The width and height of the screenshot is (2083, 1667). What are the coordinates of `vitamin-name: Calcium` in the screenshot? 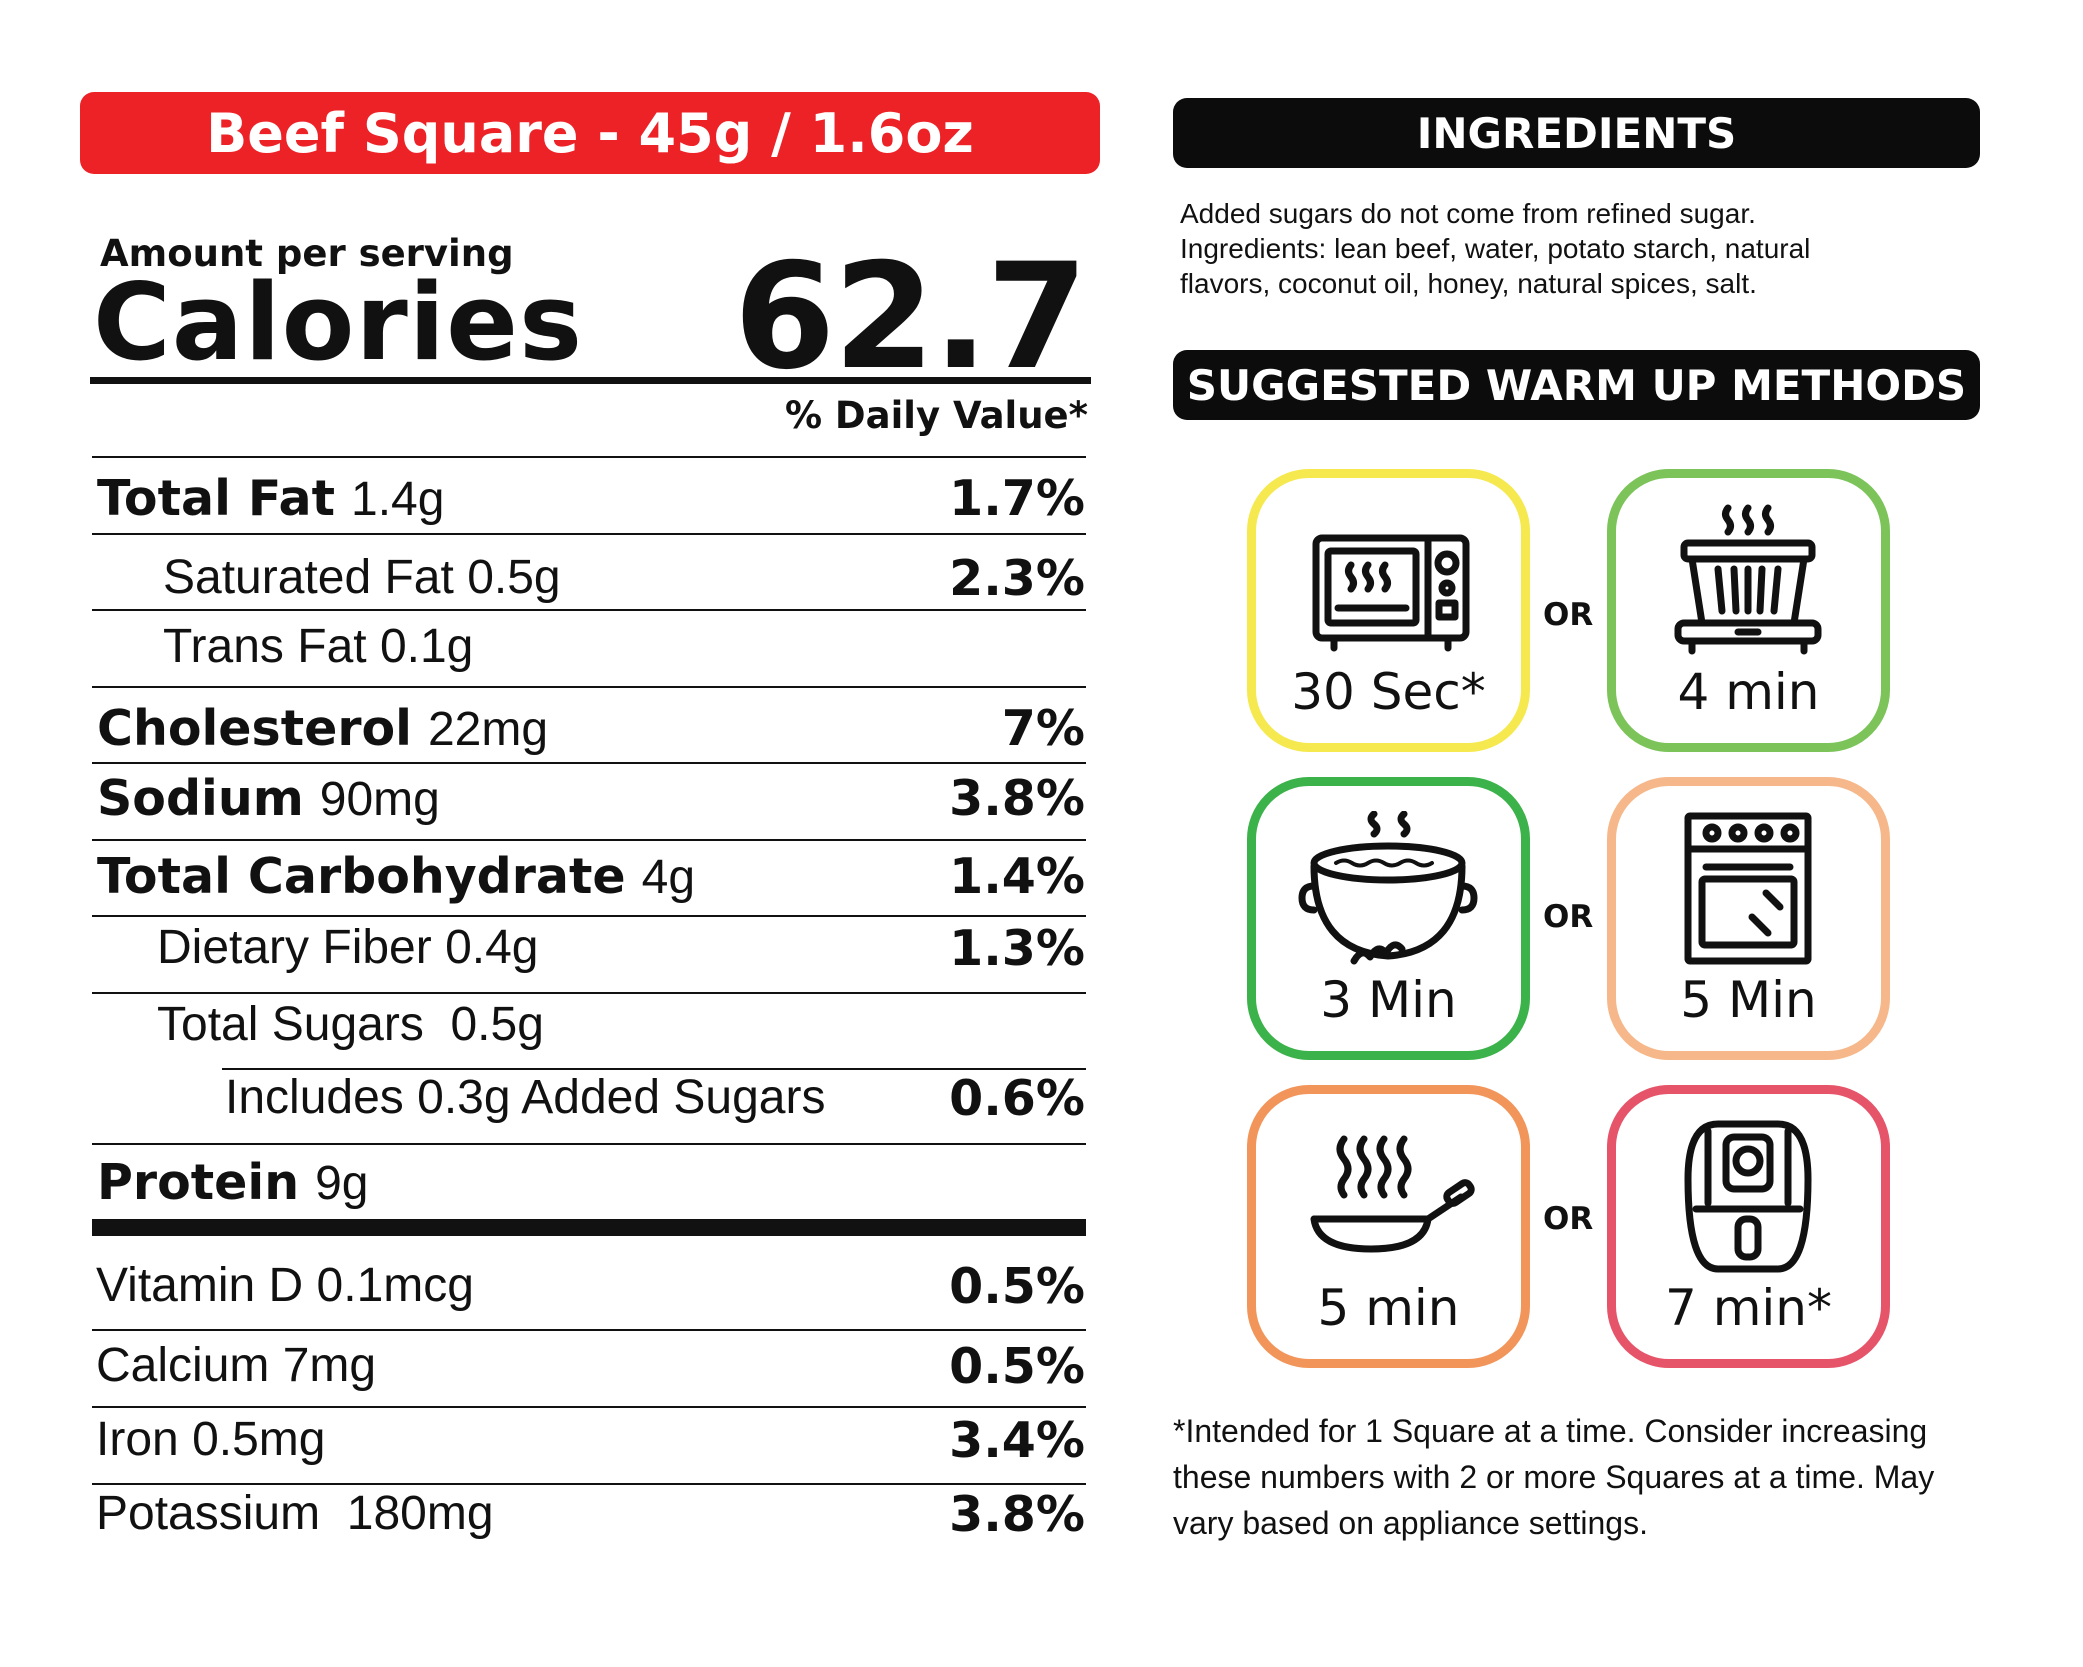 It's located at (183, 1365).